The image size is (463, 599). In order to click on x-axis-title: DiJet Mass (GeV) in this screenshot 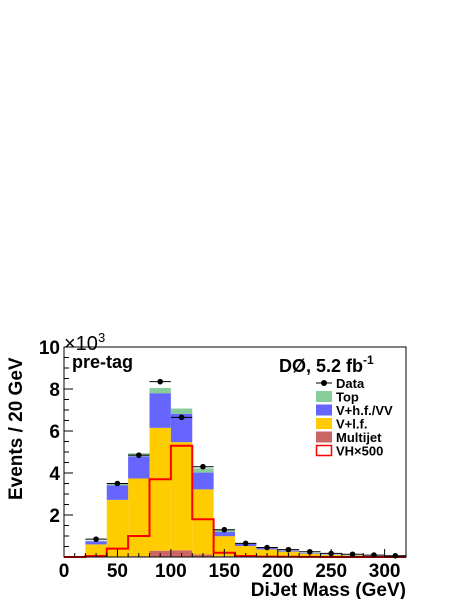, I will do `click(328, 589)`.